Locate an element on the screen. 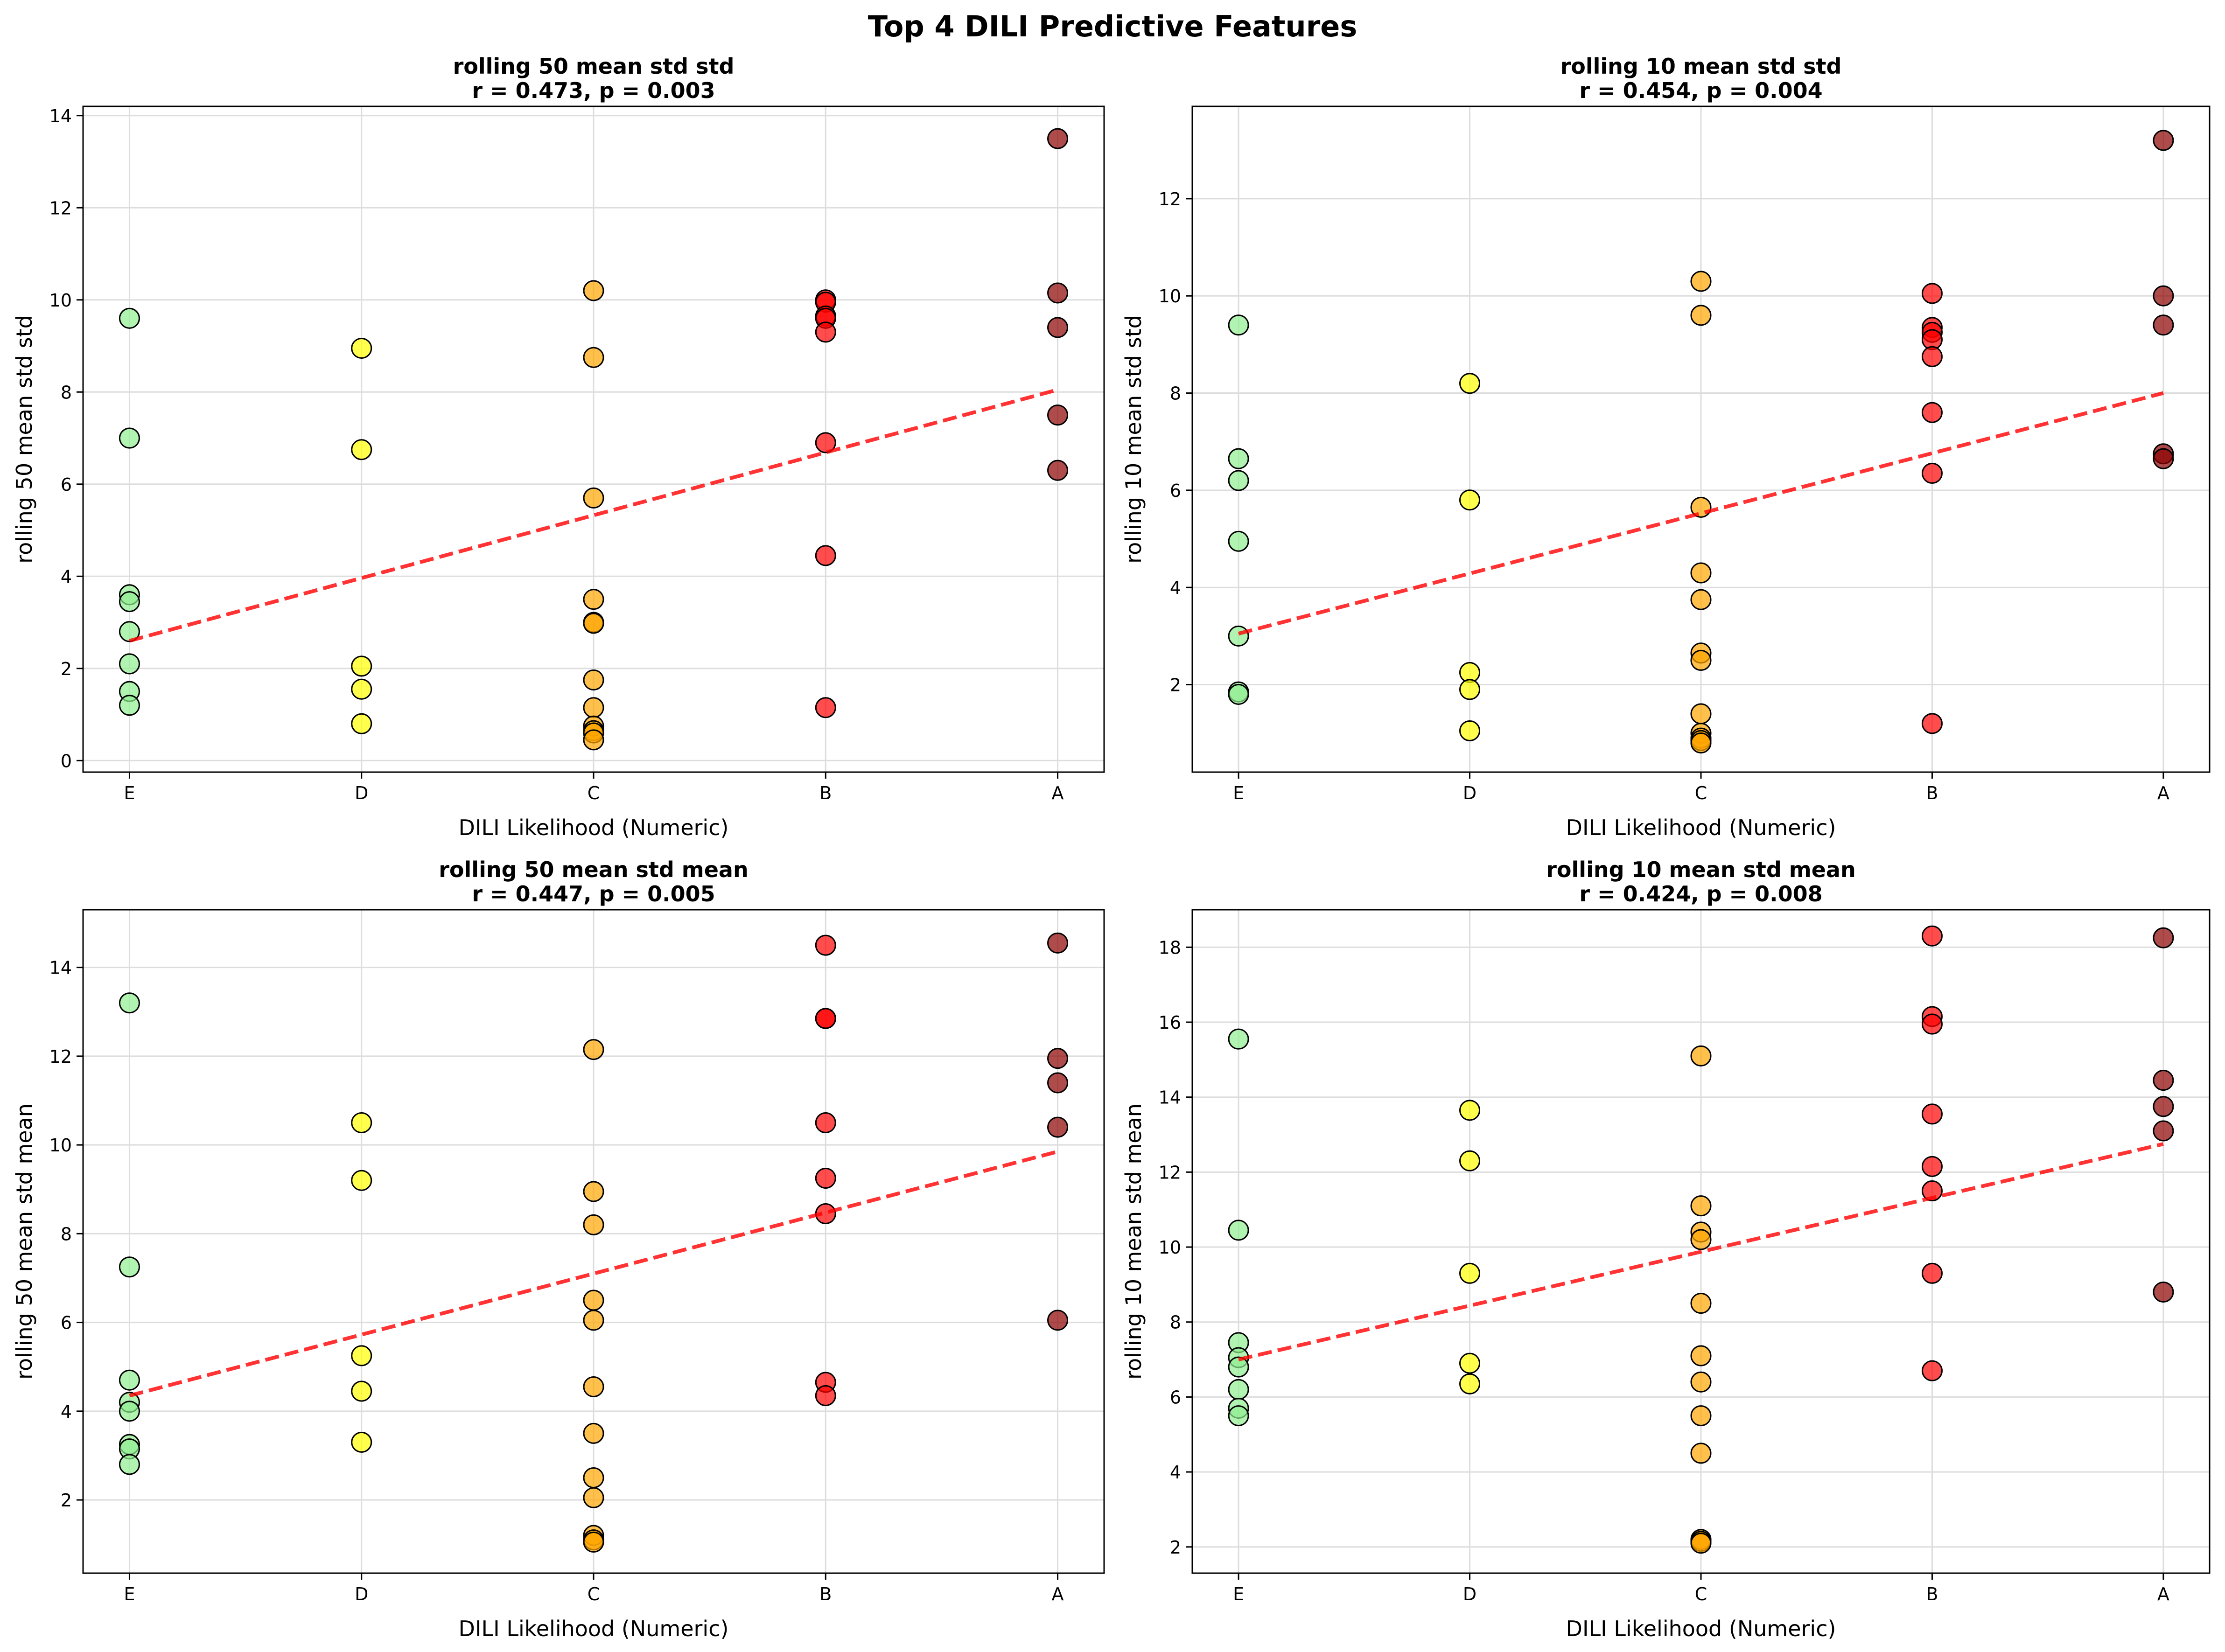 The width and height of the screenshot is (2225, 1652). subplot-stats: r = 0.447, p = 0.005 is located at coordinates (593, 894).